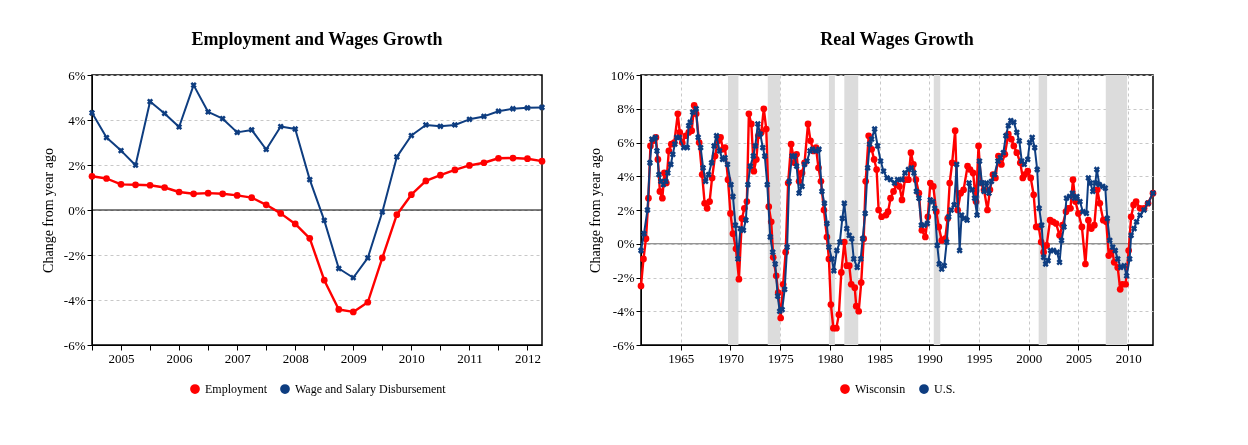 The width and height of the screenshot is (1248, 445). What do you see at coordinates (371, 389) in the screenshot?
I see `legend-label: Wage and Salary Disbursement` at bounding box center [371, 389].